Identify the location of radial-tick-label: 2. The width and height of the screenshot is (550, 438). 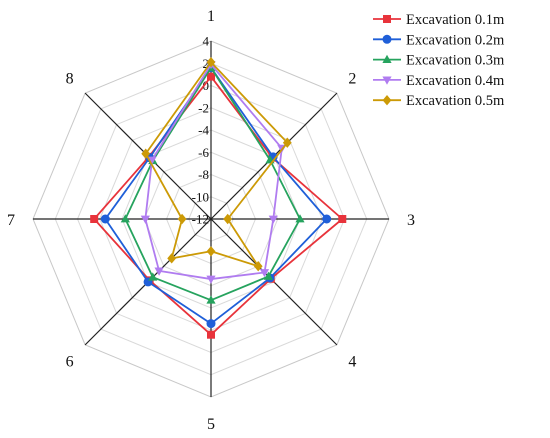
(206, 63).